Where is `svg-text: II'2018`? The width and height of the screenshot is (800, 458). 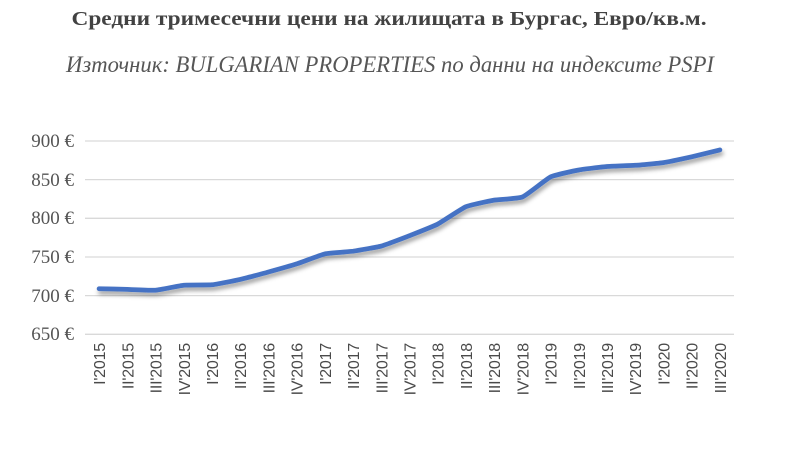
svg-text: II'2018 is located at coordinates (467, 366).